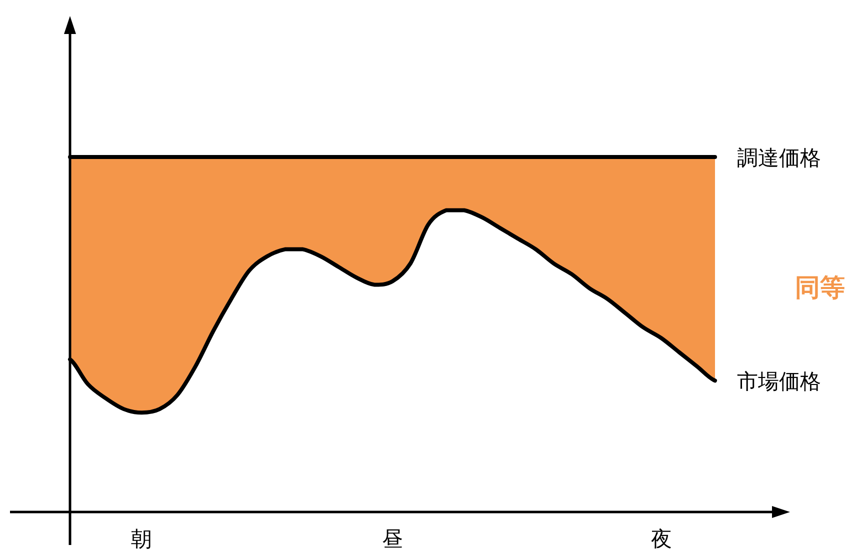  Describe the element at coordinates (779, 158) in the screenshot. I see `series-label: 調達価格` at that location.